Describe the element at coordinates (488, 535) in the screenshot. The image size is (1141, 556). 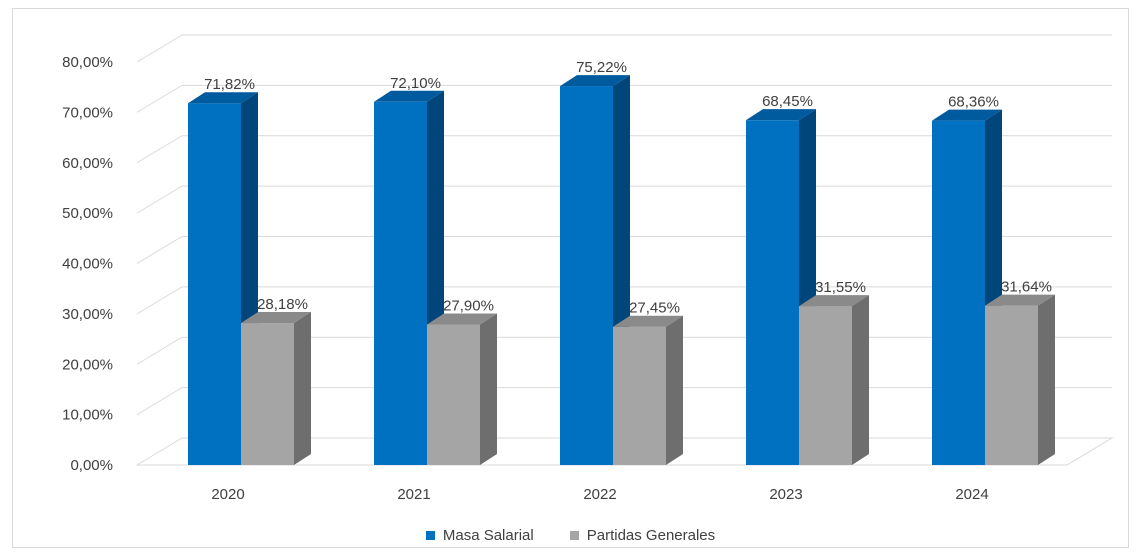
I see `legend-label-masa-salarial: Masa Salarial` at that location.